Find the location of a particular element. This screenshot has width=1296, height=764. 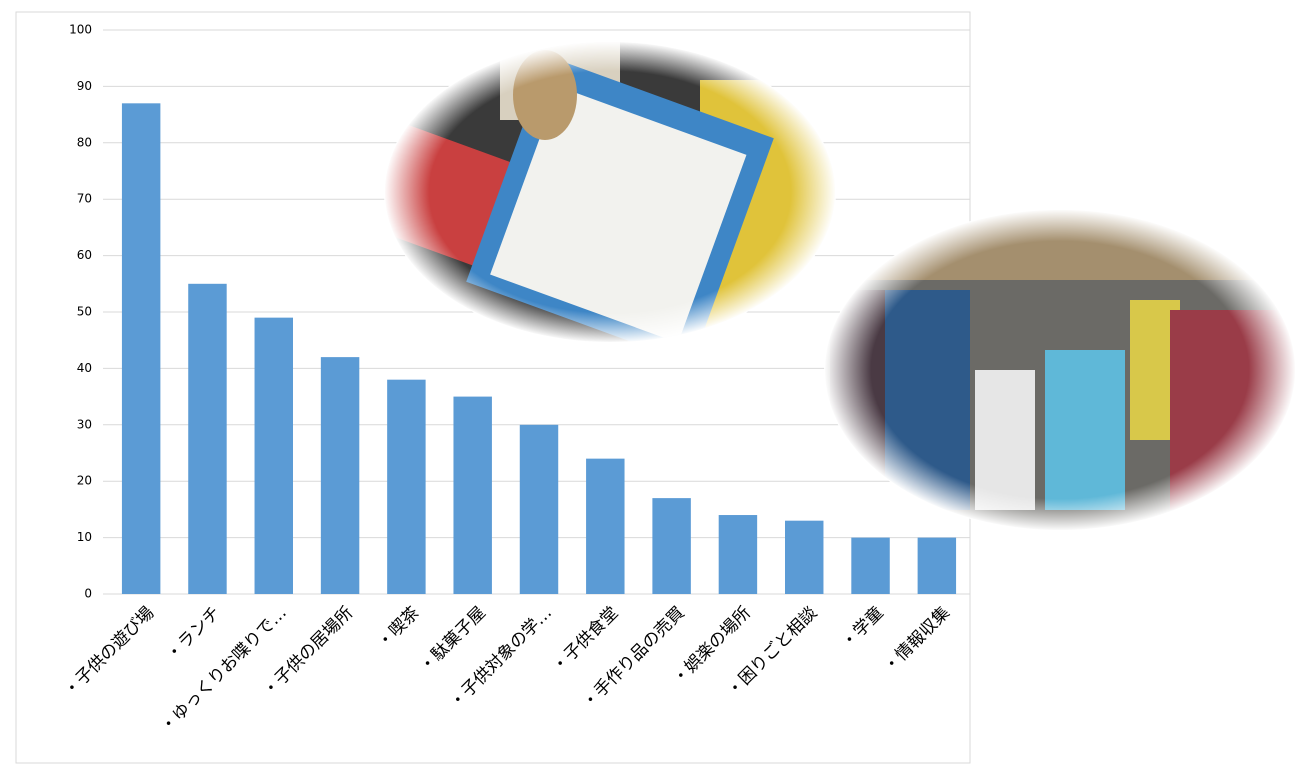

y-tick-label: 20 is located at coordinates (84, 481).